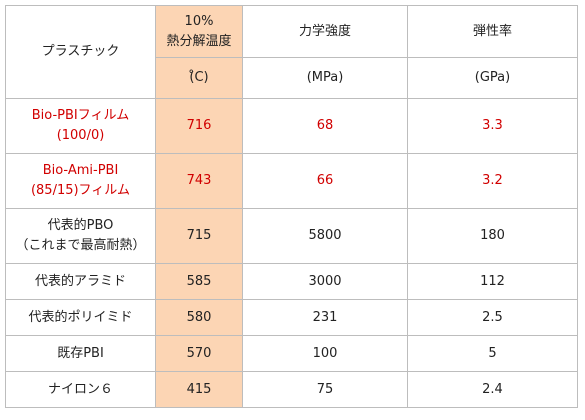 Image resolution: width=585 pixels, height=420 pixels. What do you see at coordinates (80, 181) in the screenshot?
I see `row-name: Bio-Ami-PBI (85/15)フィルム` at bounding box center [80, 181].